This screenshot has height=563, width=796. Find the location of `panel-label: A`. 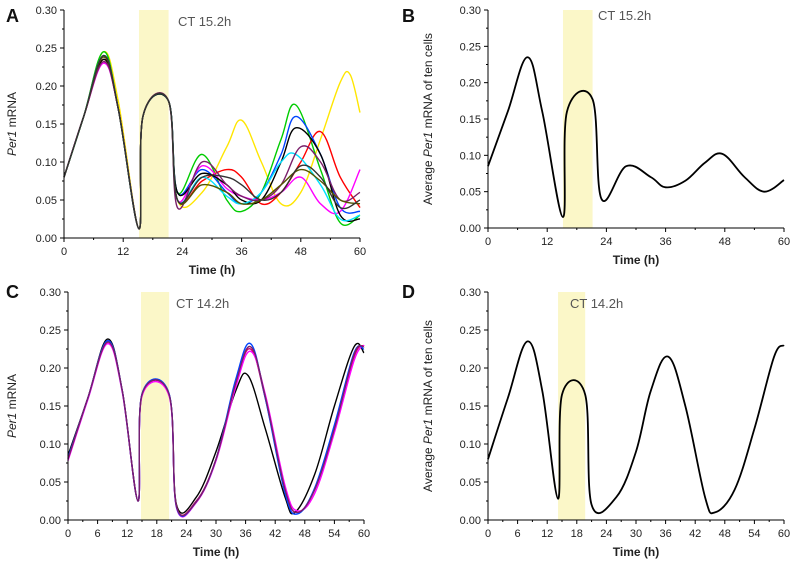

panel-label: A is located at coordinates (12, 16).